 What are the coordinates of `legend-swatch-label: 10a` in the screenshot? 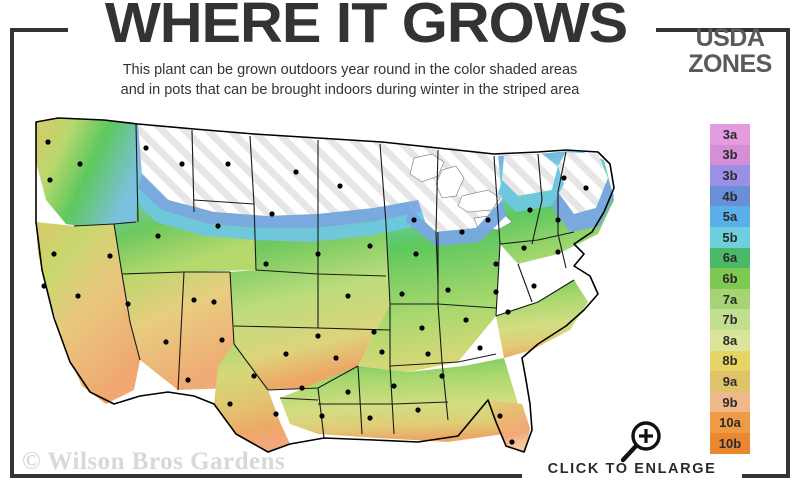 It's located at (730, 423).